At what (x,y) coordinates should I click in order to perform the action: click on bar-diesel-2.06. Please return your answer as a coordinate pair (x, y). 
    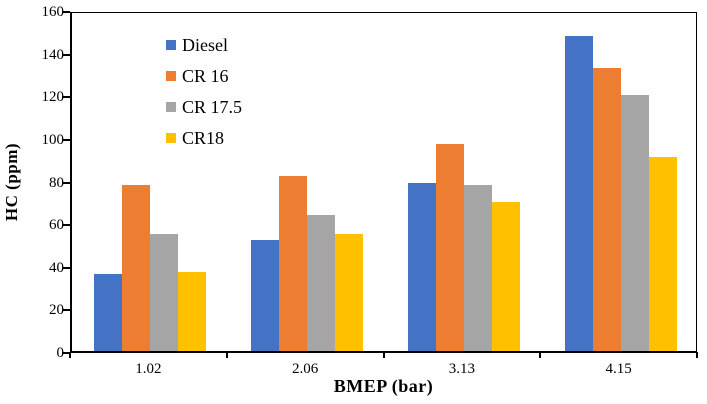
    Looking at the image, I should click on (265, 295).